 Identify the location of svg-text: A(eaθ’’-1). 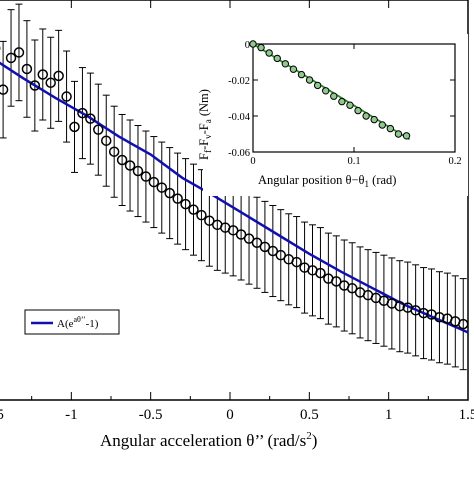
(78, 322).